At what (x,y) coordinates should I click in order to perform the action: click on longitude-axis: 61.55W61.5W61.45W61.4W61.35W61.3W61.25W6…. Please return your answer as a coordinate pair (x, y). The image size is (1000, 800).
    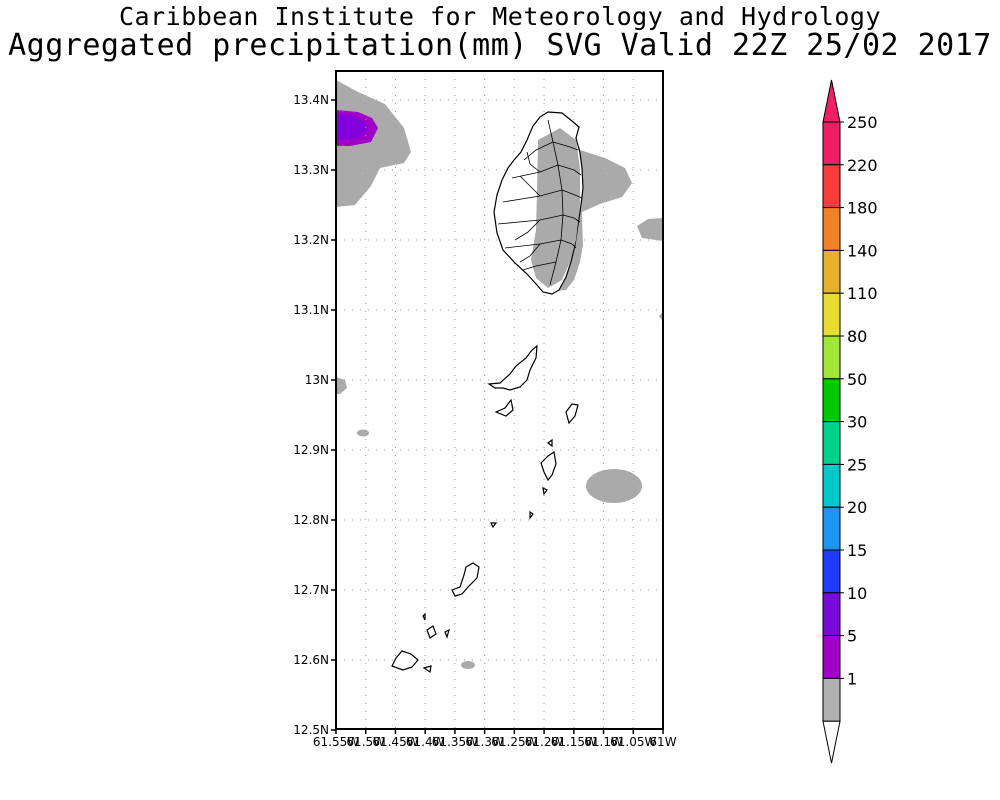
    Looking at the image, I should click on (495, 739).